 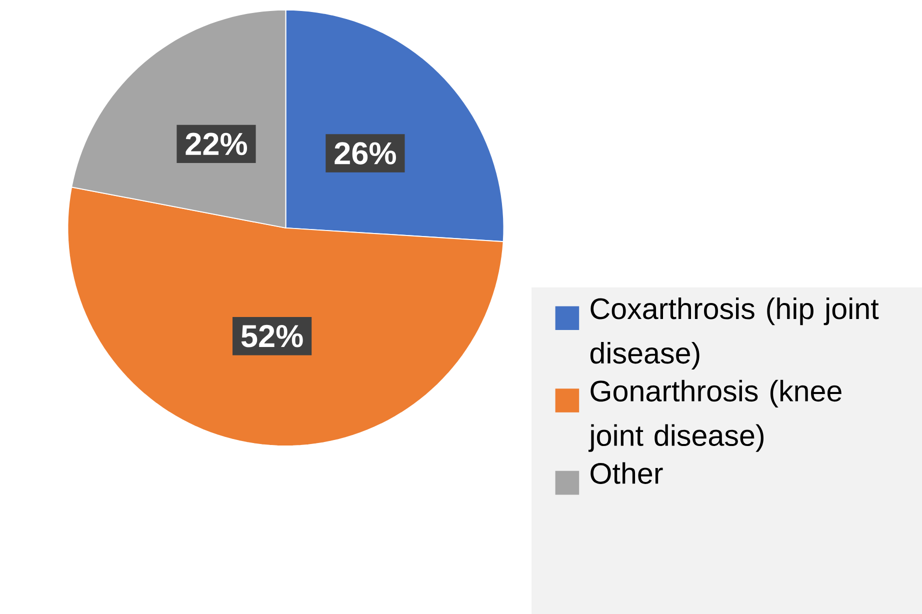 I want to click on data-label: 52%, so click(x=272, y=336).